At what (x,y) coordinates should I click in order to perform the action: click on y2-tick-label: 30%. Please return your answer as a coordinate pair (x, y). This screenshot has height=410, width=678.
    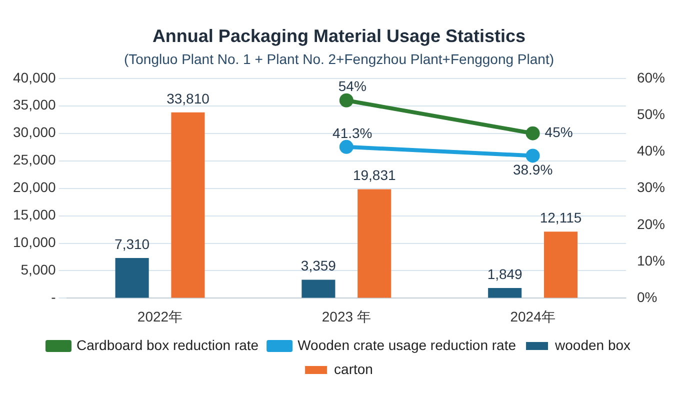
    Looking at the image, I should click on (651, 187).